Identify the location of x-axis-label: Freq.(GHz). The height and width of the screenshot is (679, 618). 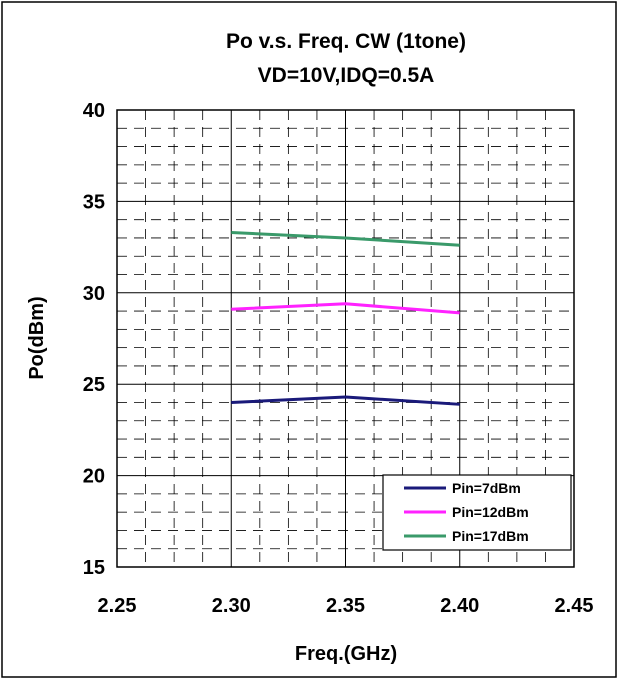
(346, 654).